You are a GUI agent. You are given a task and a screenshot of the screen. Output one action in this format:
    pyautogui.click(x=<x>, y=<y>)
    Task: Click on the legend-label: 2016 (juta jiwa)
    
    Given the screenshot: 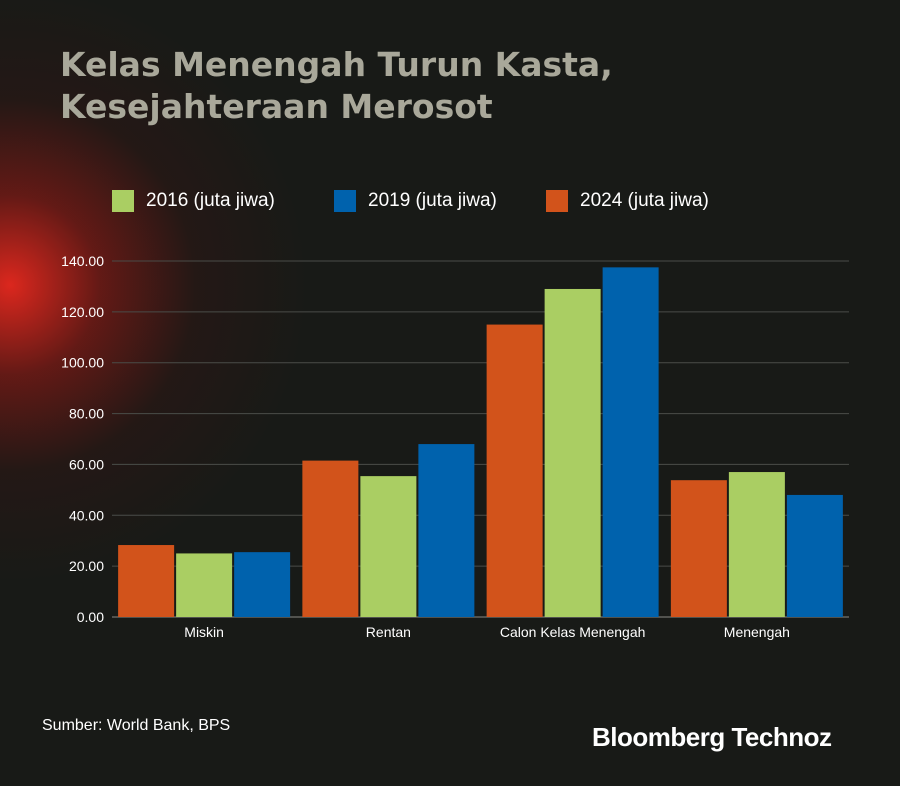 What is the action you would take?
    pyautogui.click(x=210, y=200)
    